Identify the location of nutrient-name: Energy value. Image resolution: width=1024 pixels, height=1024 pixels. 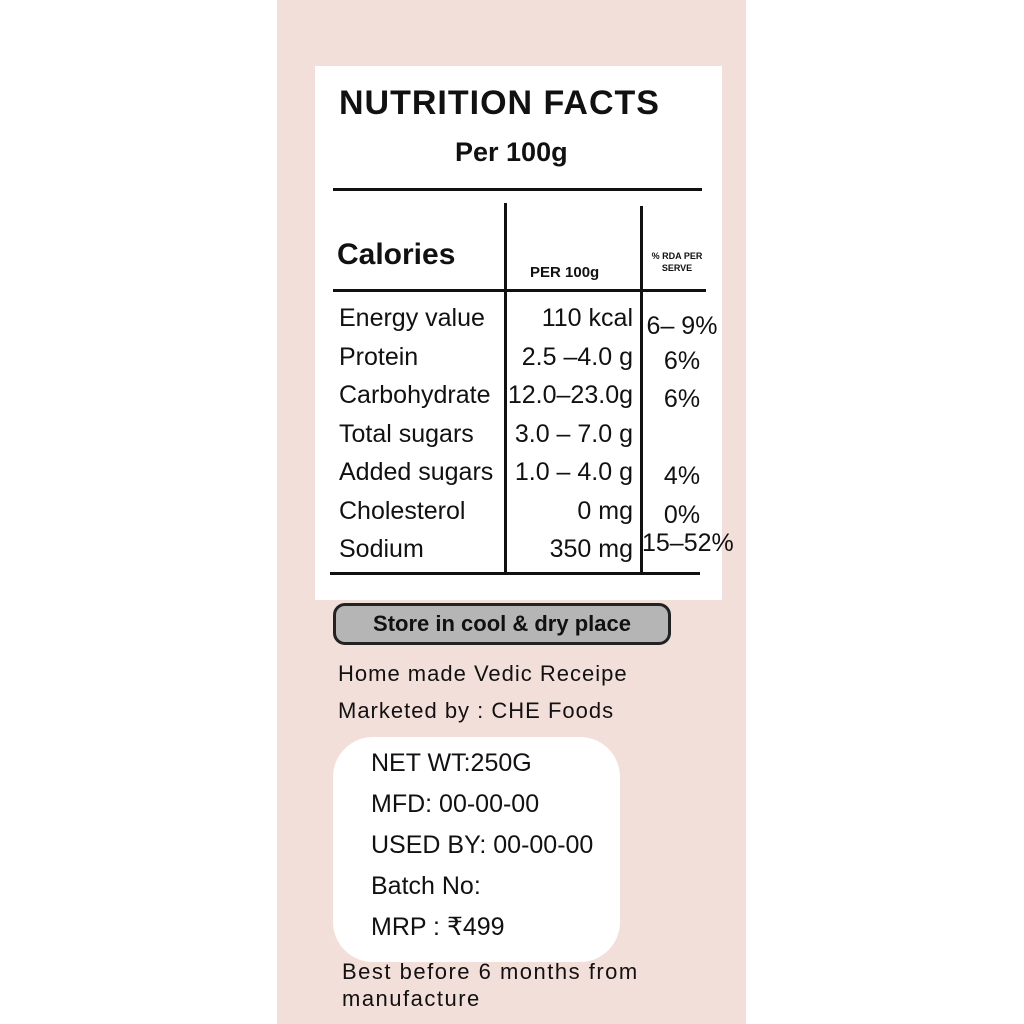
(412, 318).